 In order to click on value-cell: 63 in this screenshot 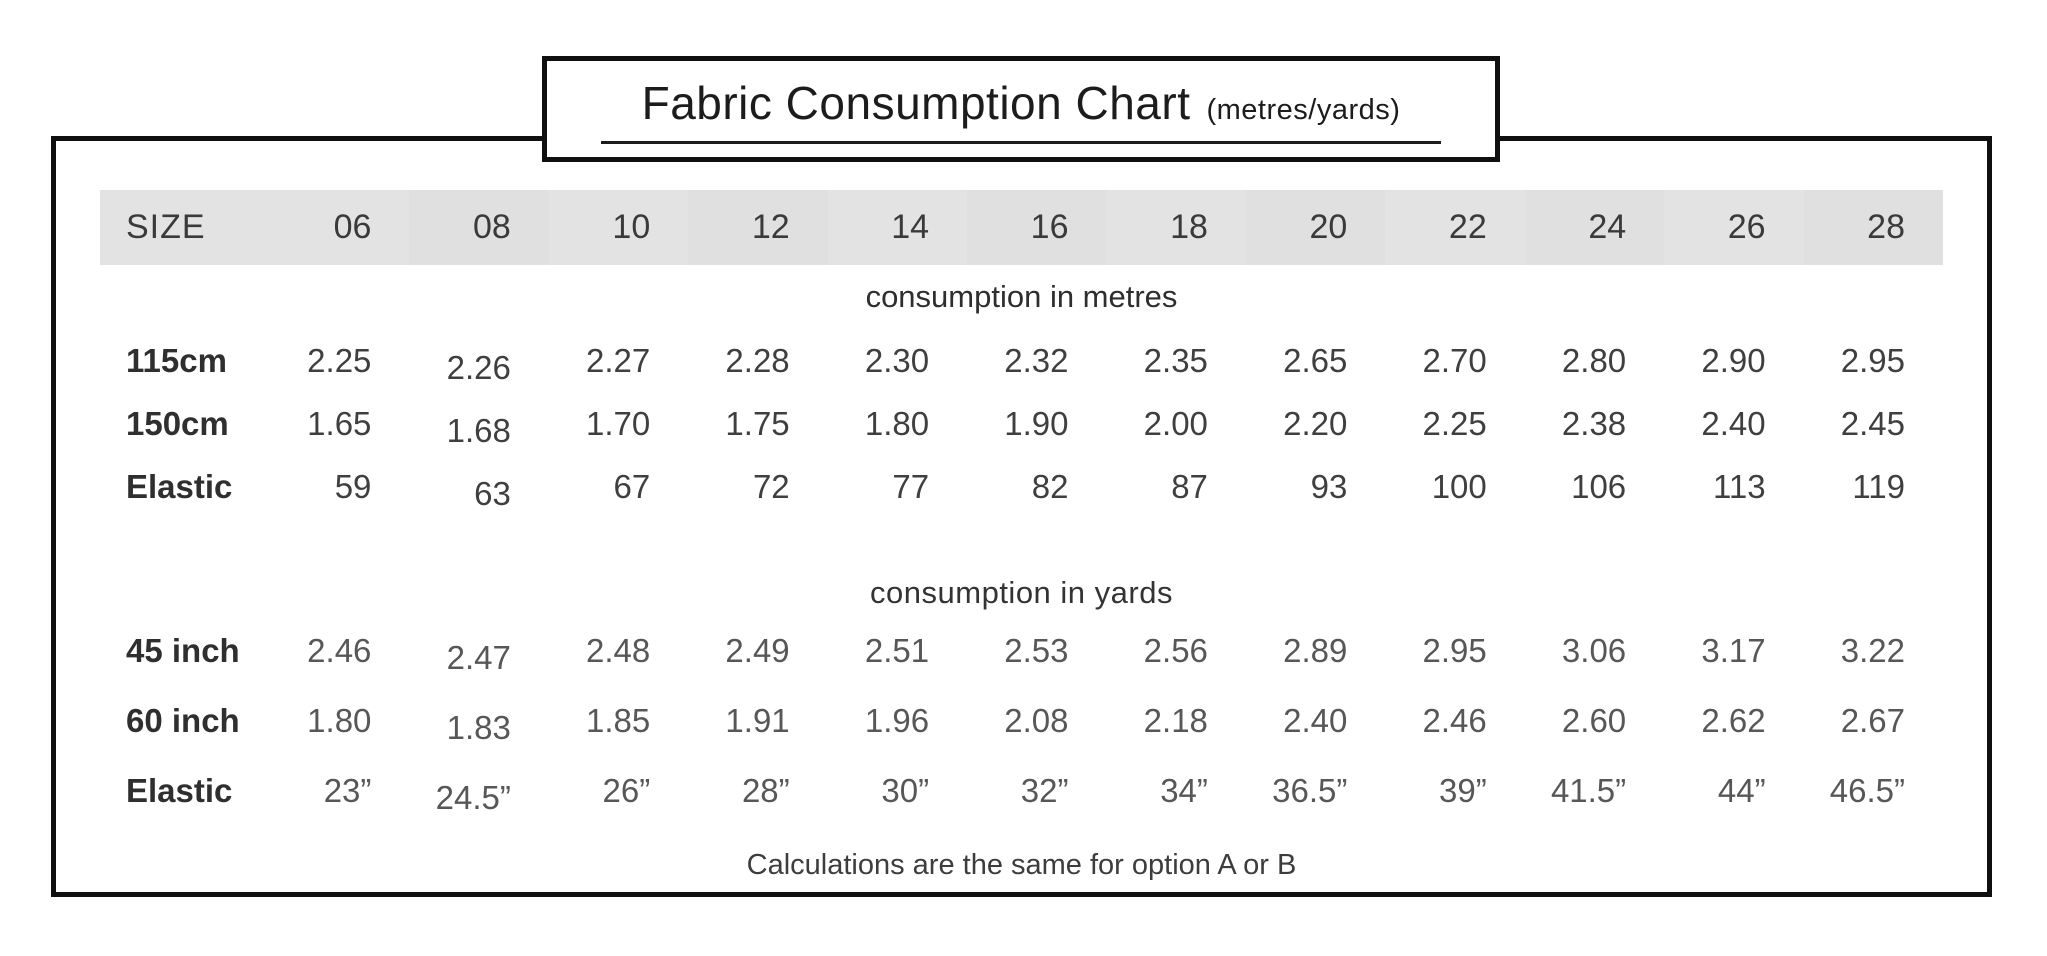, I will do `click(492, 493)`.